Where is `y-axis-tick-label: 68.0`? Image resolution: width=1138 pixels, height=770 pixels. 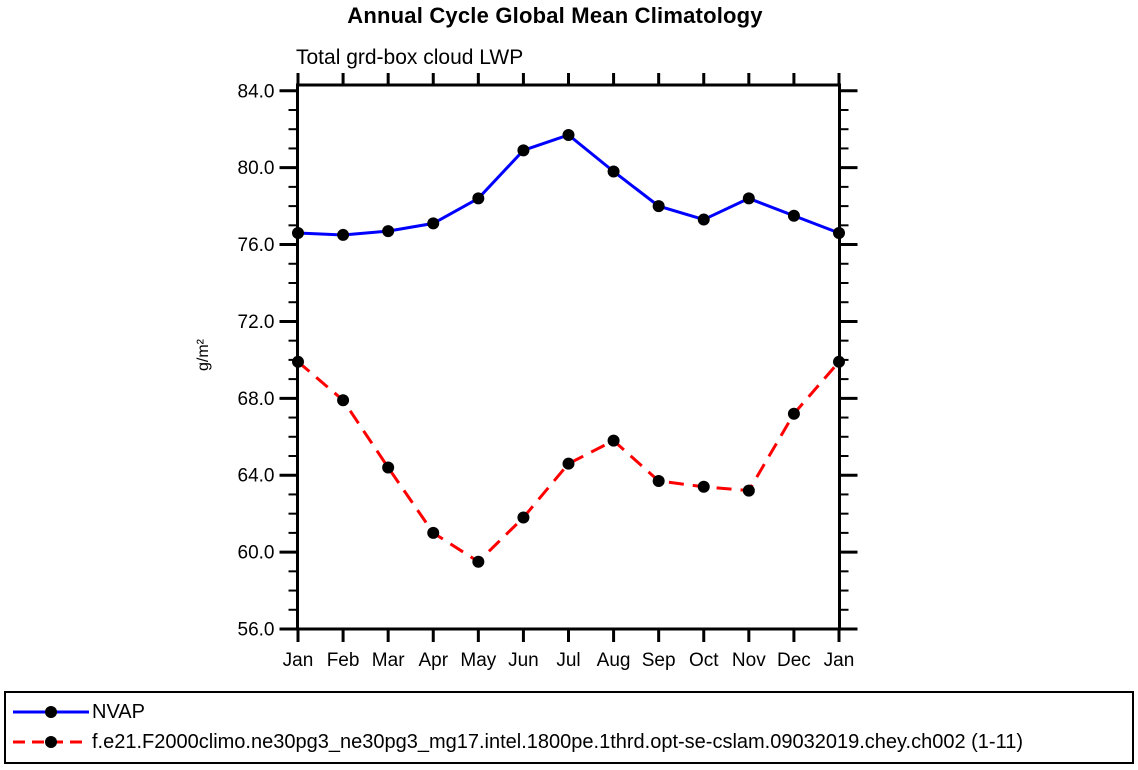
y-axis-tick-label: 68.0 is located at coordinates (256, 399).